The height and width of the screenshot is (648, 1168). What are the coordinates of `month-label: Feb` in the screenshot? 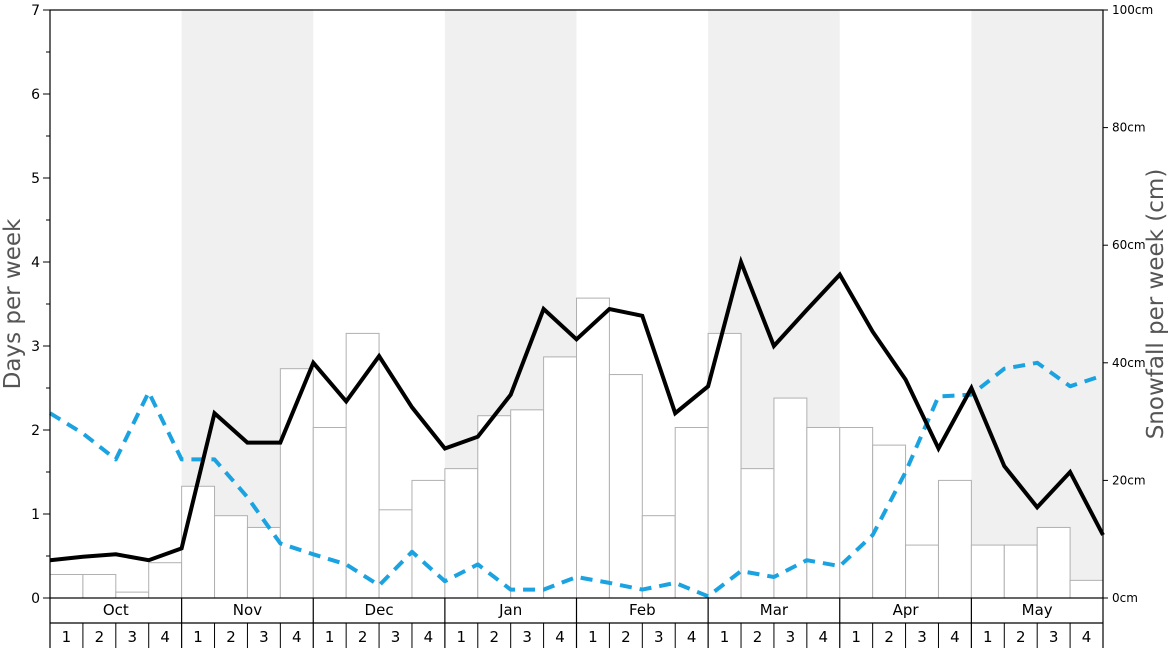 It's located at (642, 610).